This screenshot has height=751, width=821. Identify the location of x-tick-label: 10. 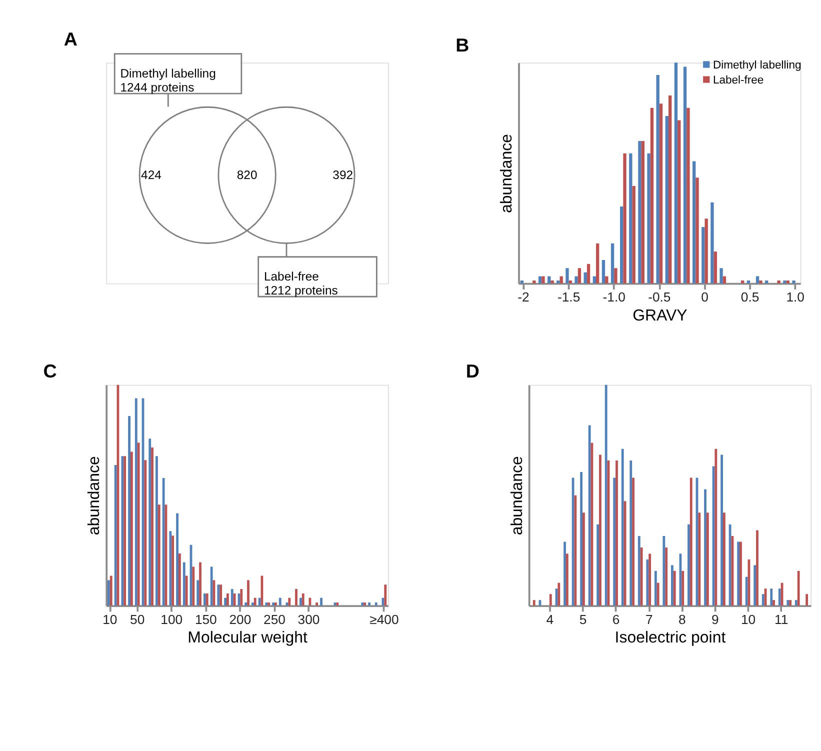
(110, 619).